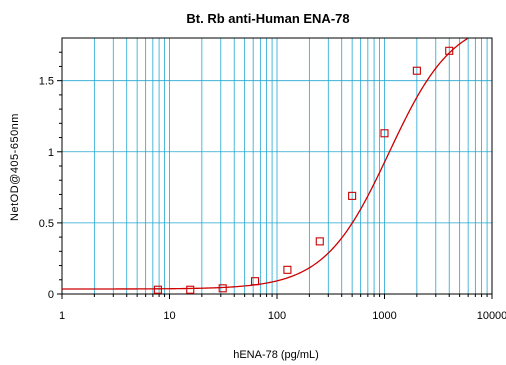  What do you see at coordinates (267, 18) in the screenshot?
I see `chart-title: Bt. Rb anti-Human ENA-78` at bounding box center [267, 18].